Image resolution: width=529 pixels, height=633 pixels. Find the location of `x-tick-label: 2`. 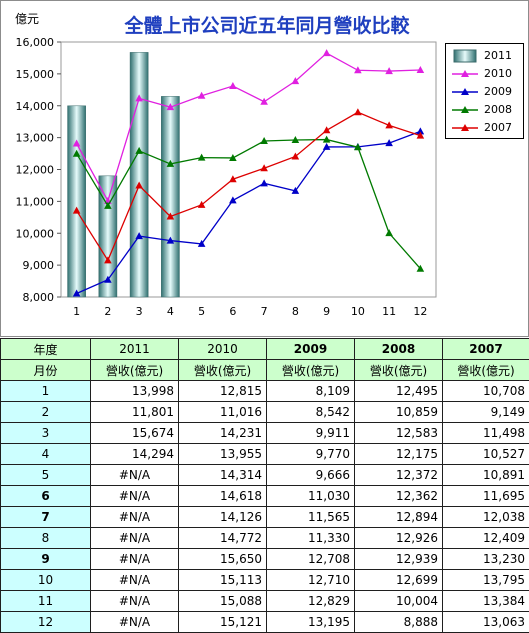

x-tick-label: 2 is located at coordinates (107, 311).